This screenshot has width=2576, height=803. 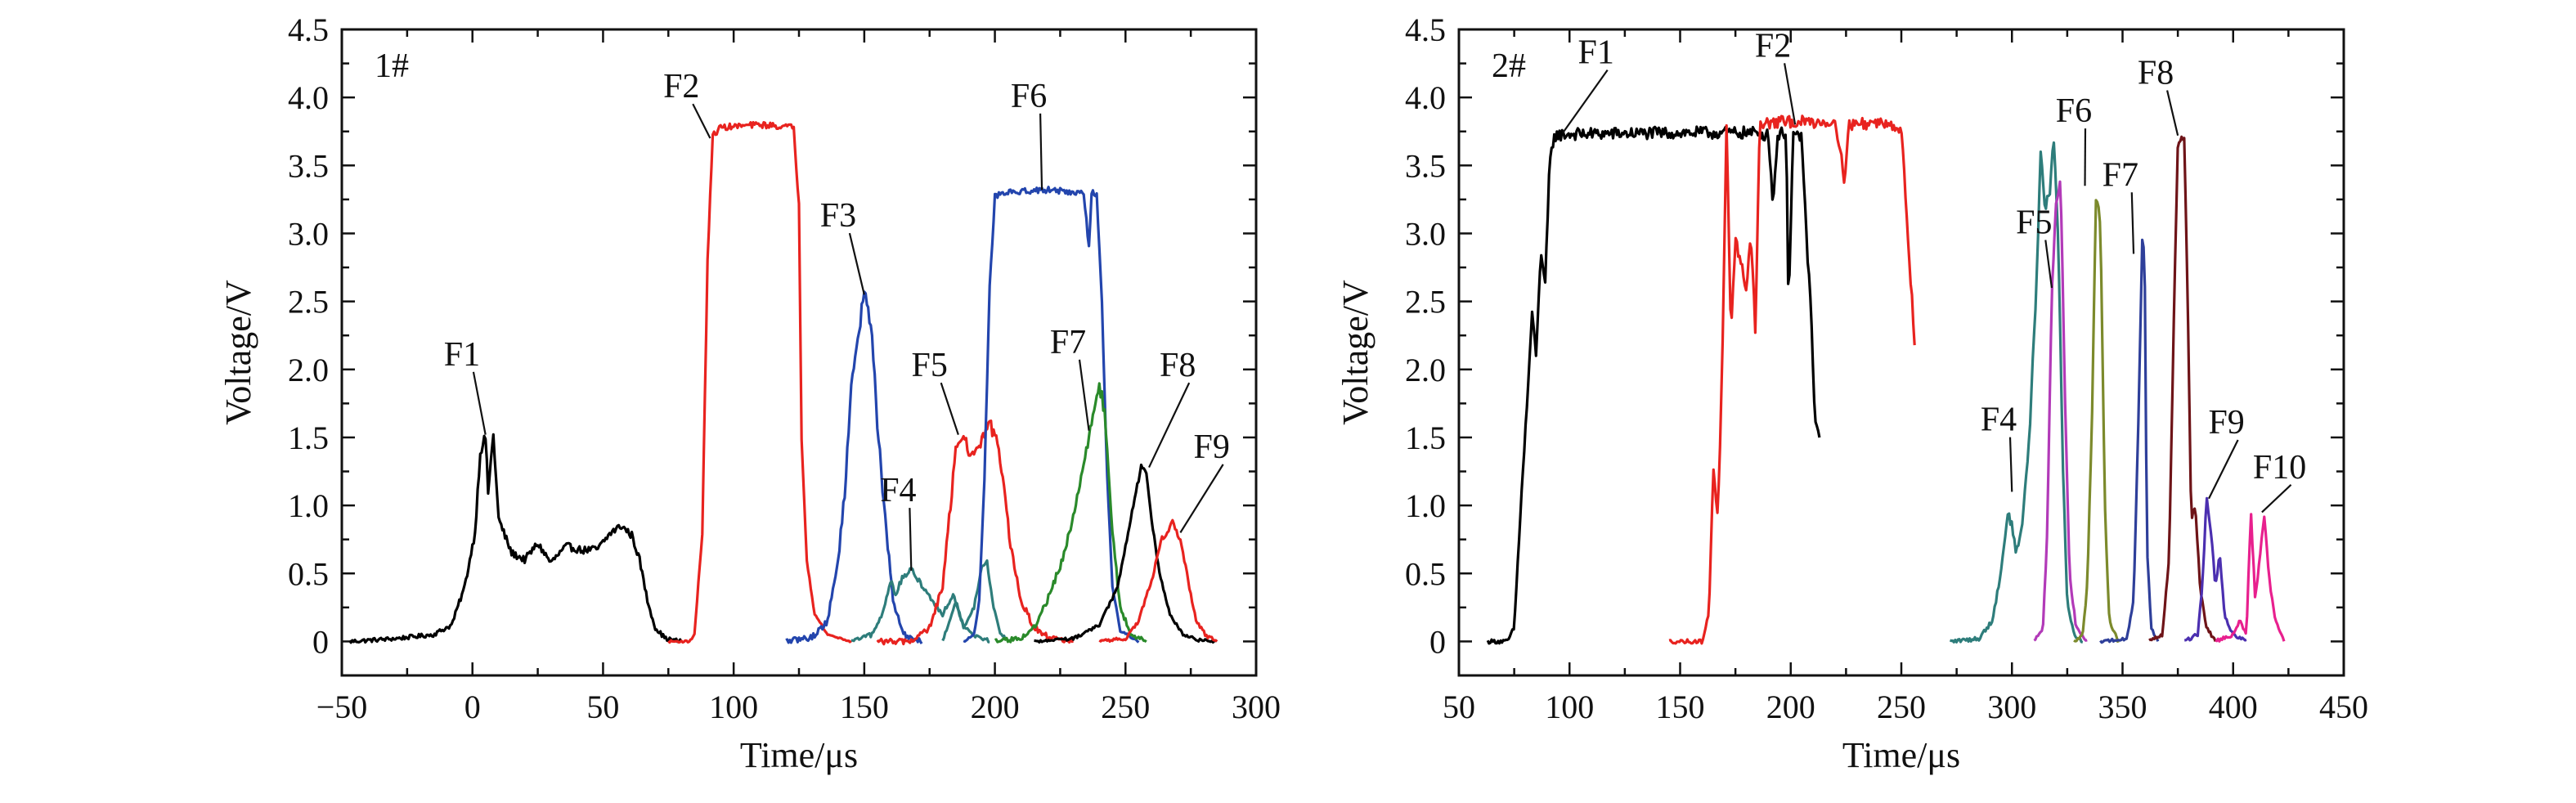 I want to click on series-line-f3, so click(x=854, y=467).